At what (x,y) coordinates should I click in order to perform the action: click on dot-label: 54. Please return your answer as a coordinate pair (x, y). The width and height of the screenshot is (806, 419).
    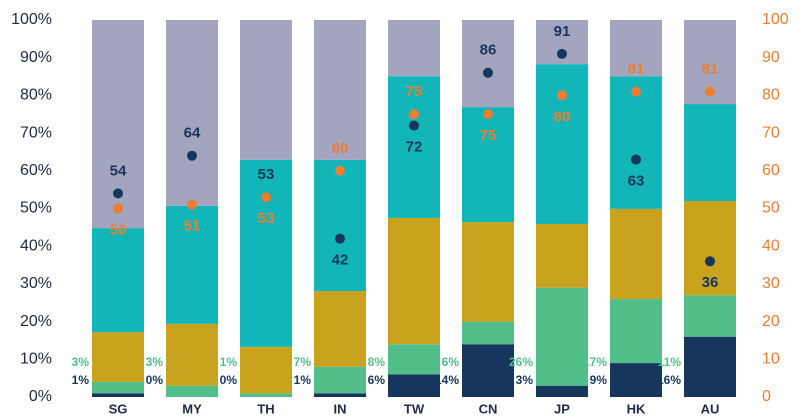
    Looking at the image, I should click on (118, 170).